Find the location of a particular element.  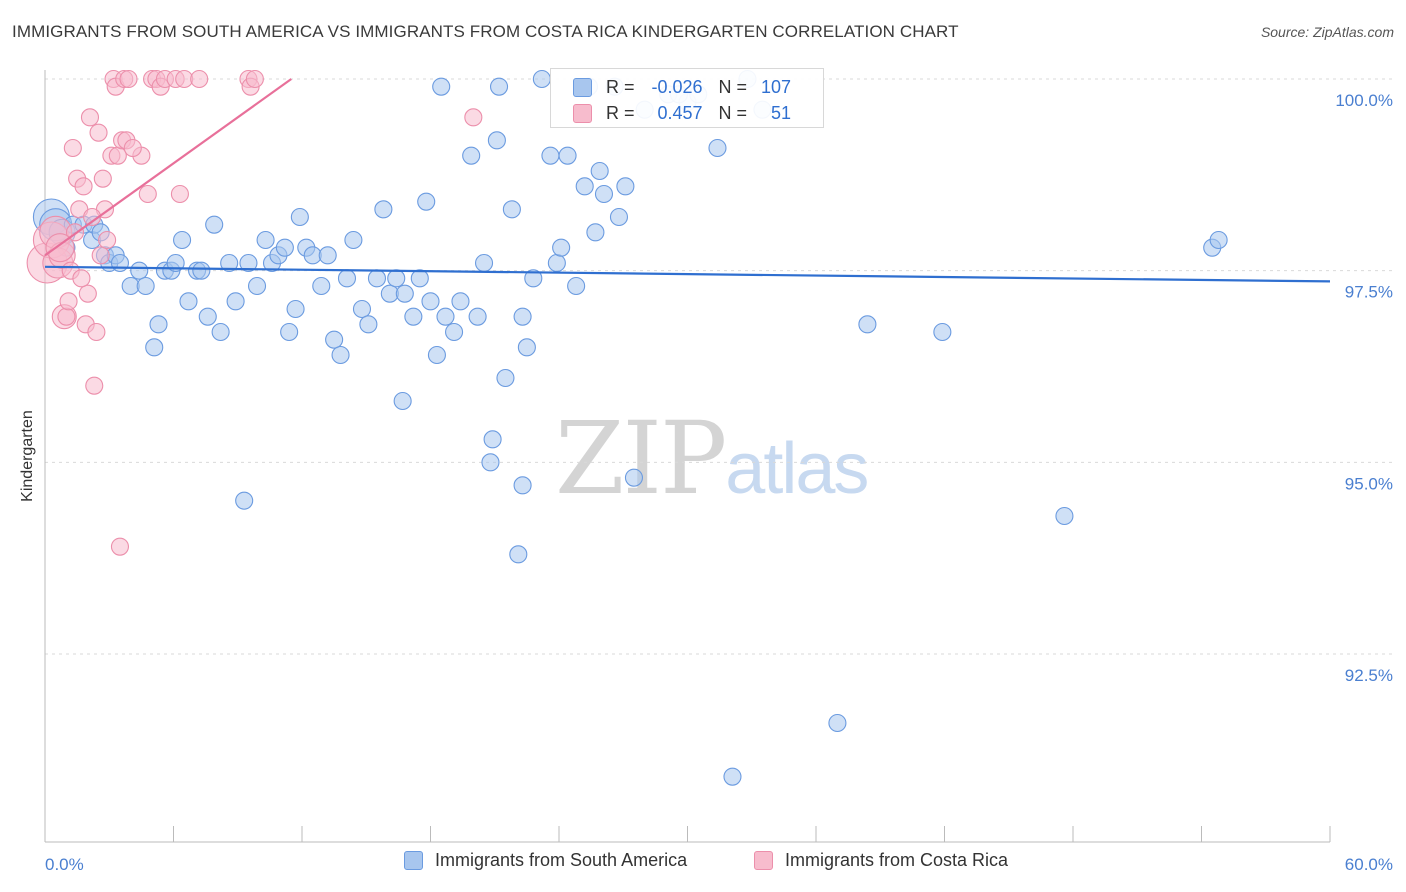

stats-r-blue: -0.026 is located at coordinates (677, 86).